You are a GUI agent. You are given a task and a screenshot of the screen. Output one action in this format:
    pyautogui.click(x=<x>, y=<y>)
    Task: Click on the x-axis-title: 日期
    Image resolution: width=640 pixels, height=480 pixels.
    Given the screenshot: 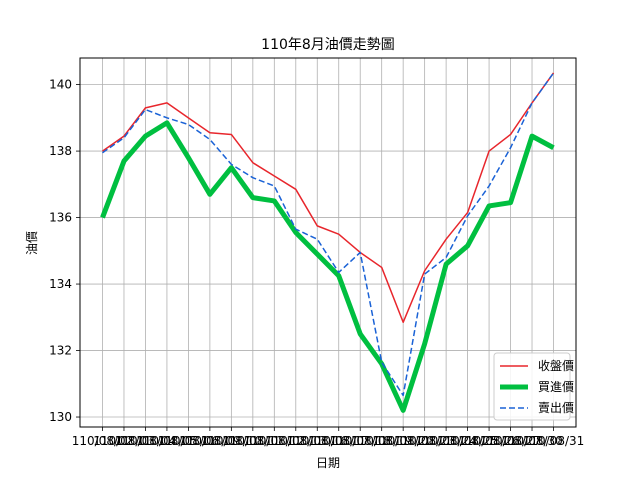 What is the action you would take?
    pyautogui.click(x=328, y=463)
    